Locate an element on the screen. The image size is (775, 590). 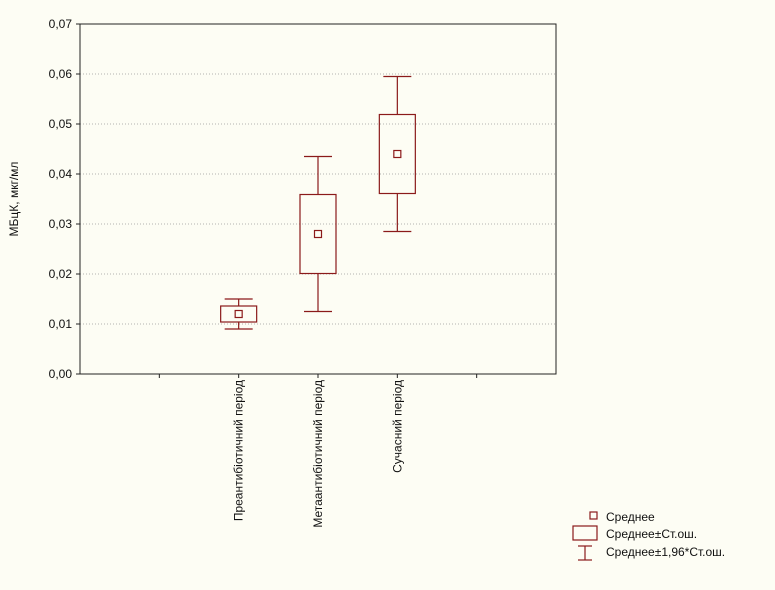
legend-se-label: Среднее±Ст.ош. is located at coordinates (651, 534).